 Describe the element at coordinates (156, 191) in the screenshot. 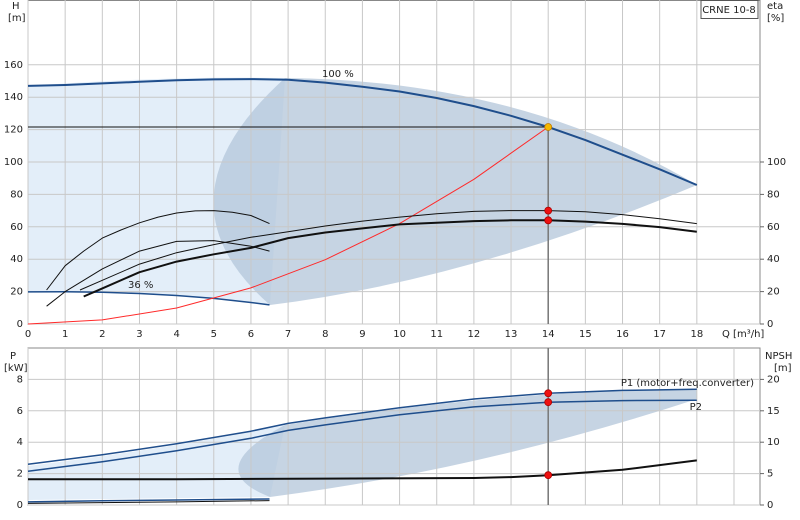

I see `light-region` at that location.